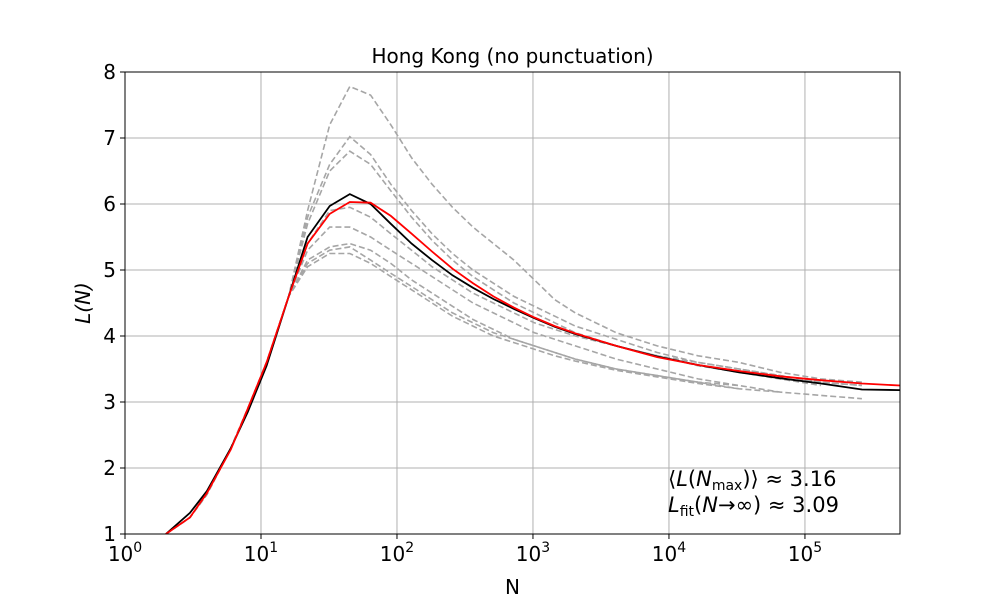 Image resolution: width=1000 pixels, height=600 pixels. I want to click on annotation-mean: ⟨L(Nmax)⟩ ≈ 3.16, so click(752, 480).